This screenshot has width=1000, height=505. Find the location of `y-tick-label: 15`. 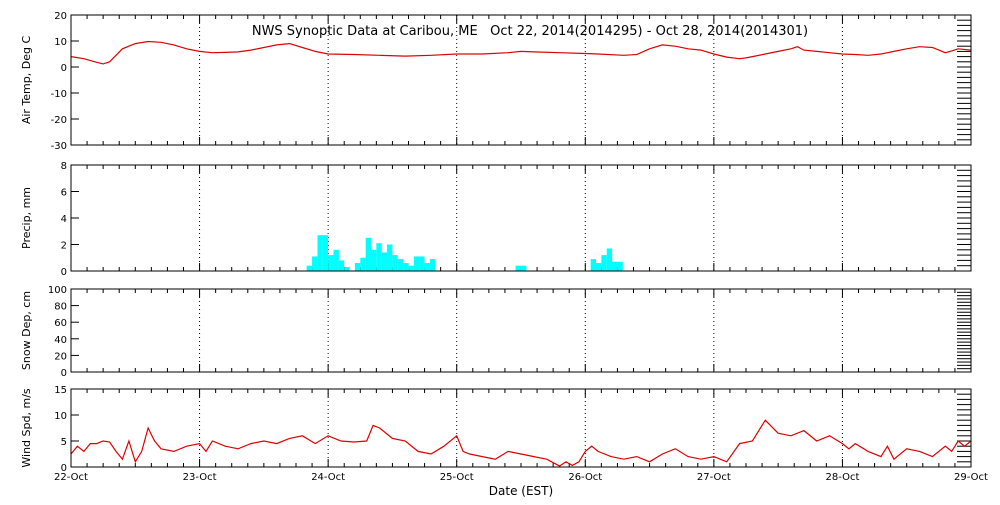

y-tick-label: 15 is located at coordinates (60, 390).